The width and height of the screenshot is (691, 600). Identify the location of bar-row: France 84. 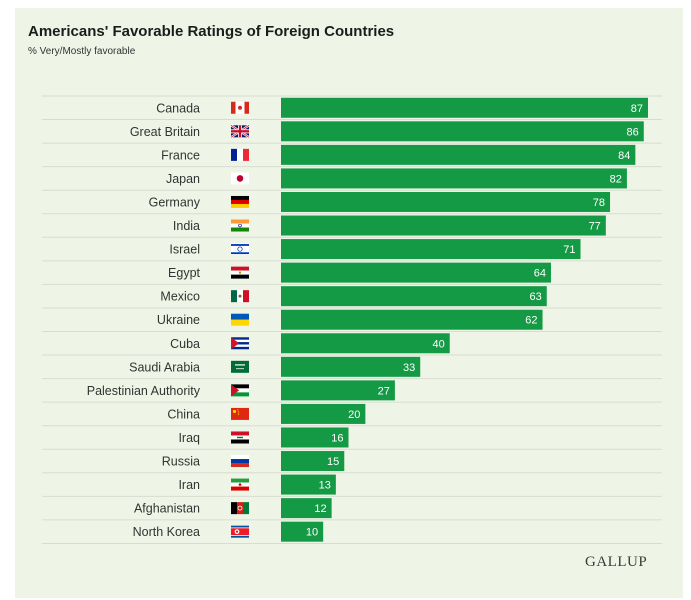
(352, 156).